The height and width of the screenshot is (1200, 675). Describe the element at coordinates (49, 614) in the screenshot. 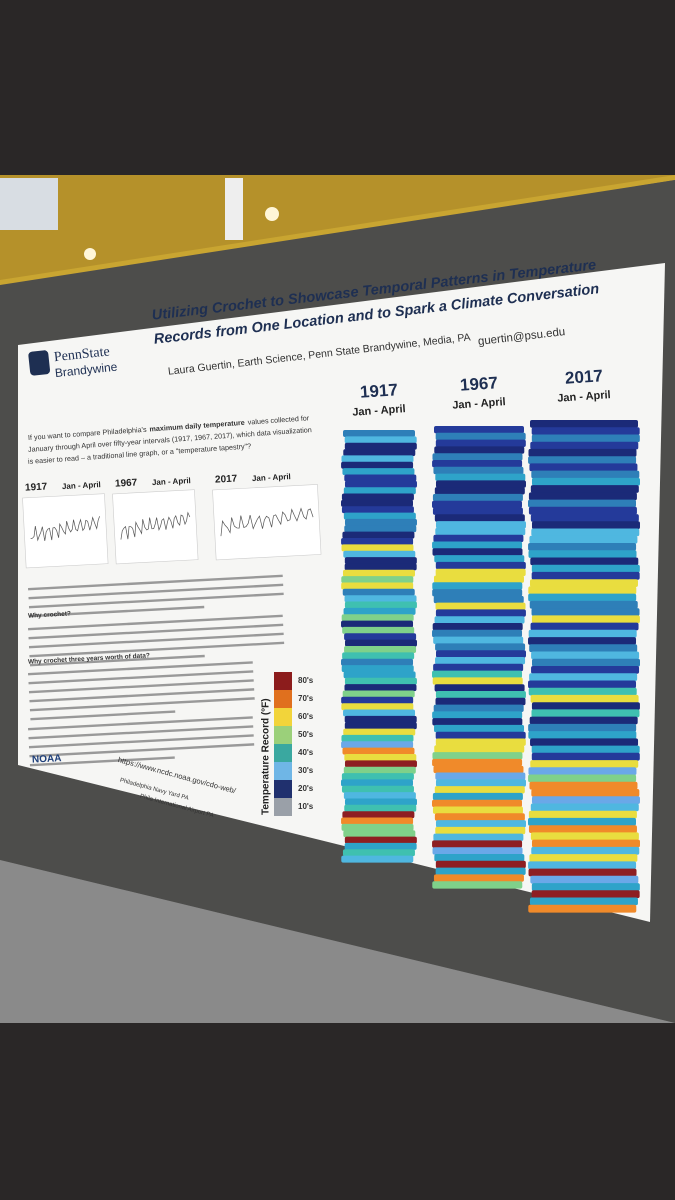

I see `section-heading: Why crochet?` at that location.